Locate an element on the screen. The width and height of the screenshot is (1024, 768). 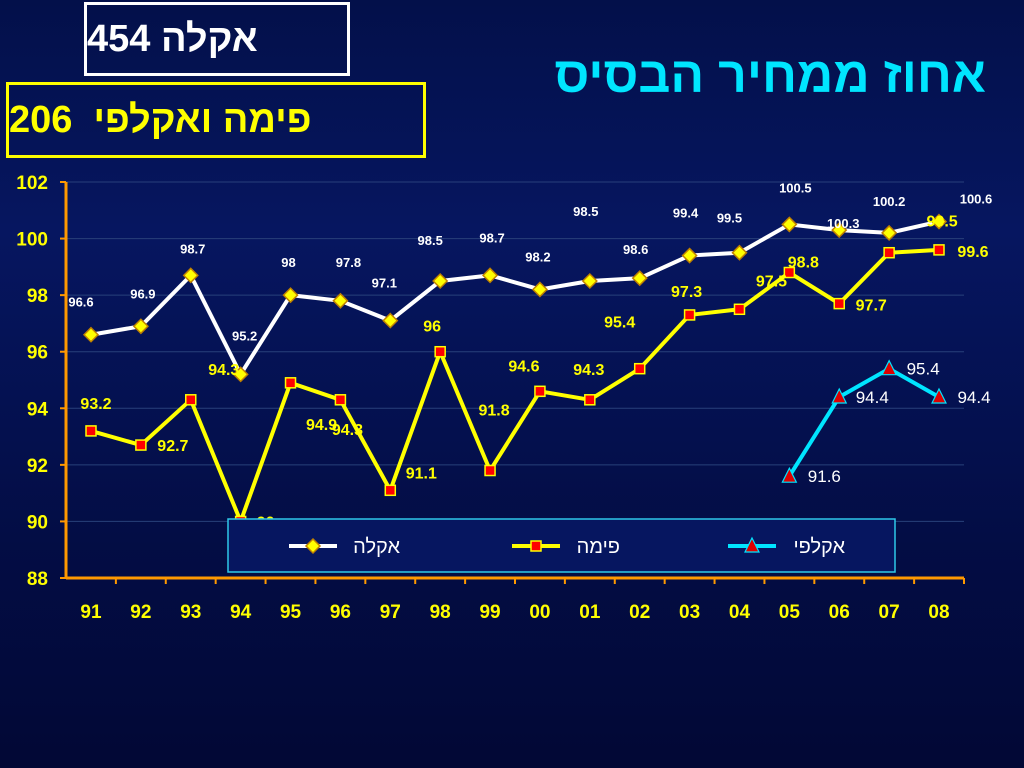
legend-marker-pima is located at coordinates (536, 546).